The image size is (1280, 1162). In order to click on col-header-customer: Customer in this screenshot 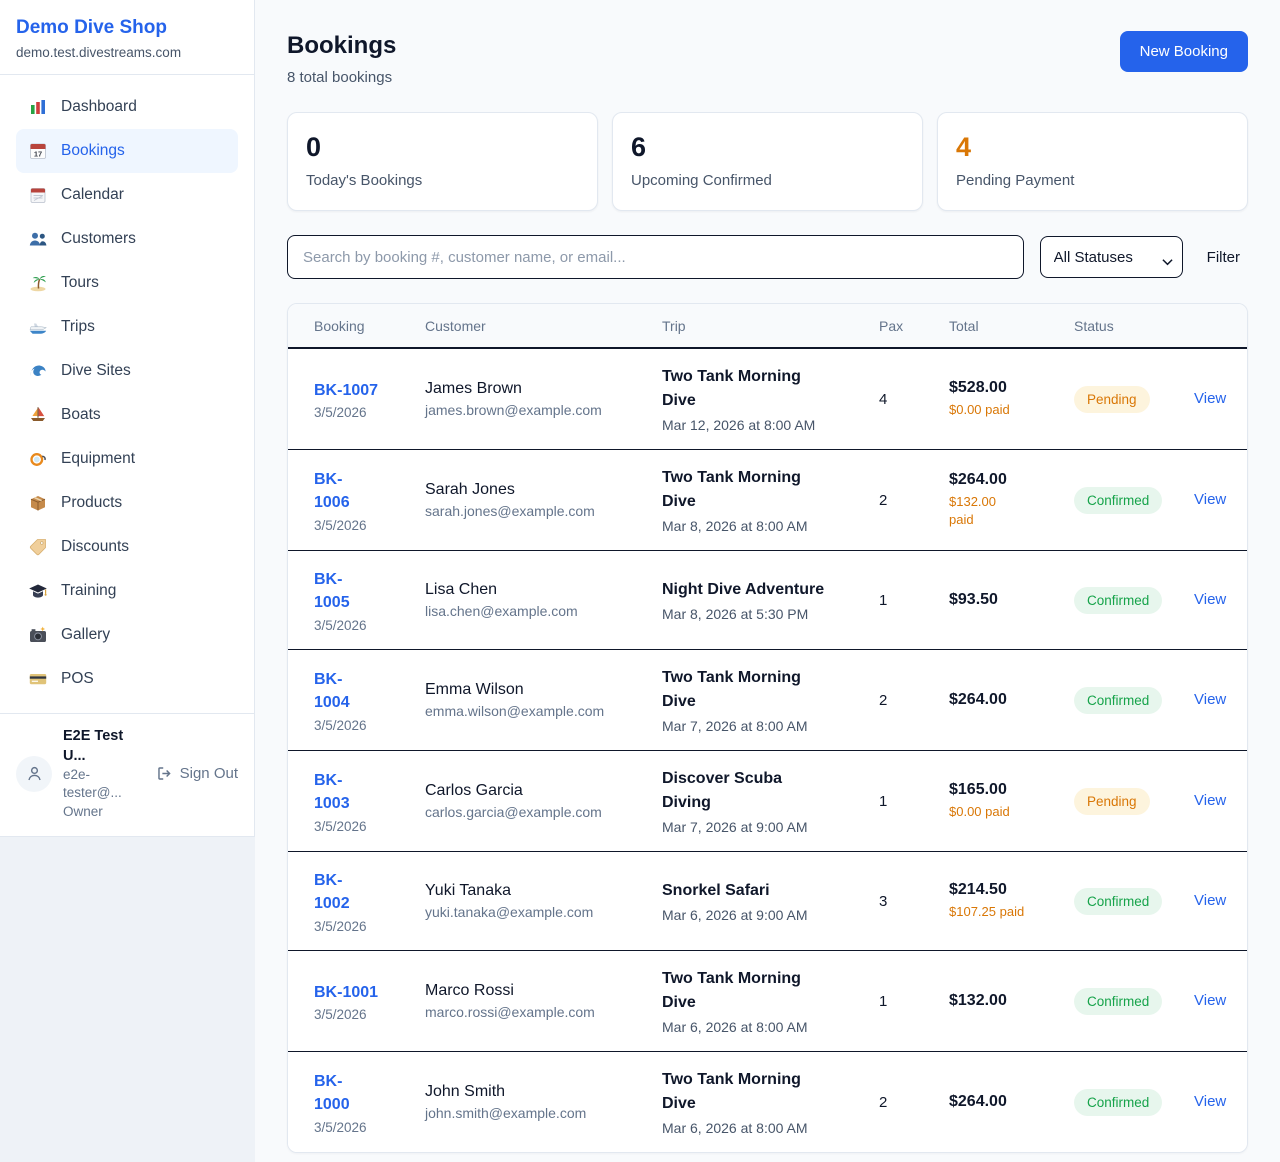, I will do `click(455, 325)`.